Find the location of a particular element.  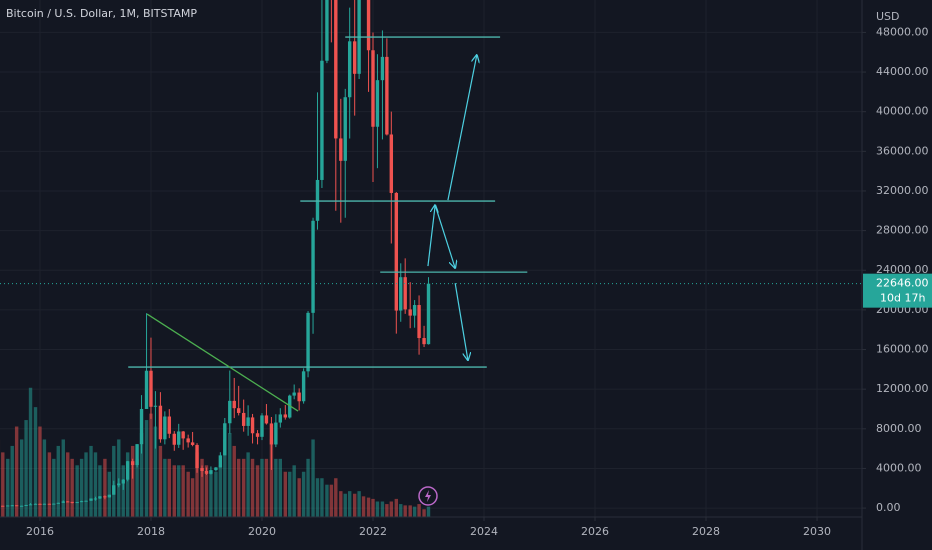

y-tick-label: 40000.00 is located at coordinates (902, 111).